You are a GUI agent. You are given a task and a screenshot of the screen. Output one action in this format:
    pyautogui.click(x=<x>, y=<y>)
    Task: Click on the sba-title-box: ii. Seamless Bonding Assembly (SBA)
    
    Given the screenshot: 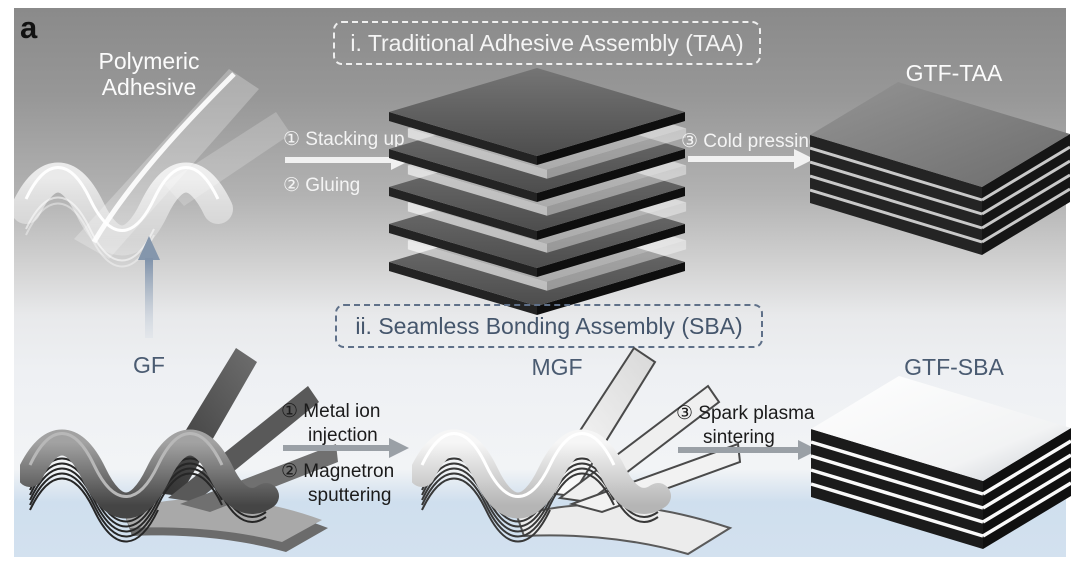 What is the action you would take?
    pyautogui.click(x=549, y=326)
    